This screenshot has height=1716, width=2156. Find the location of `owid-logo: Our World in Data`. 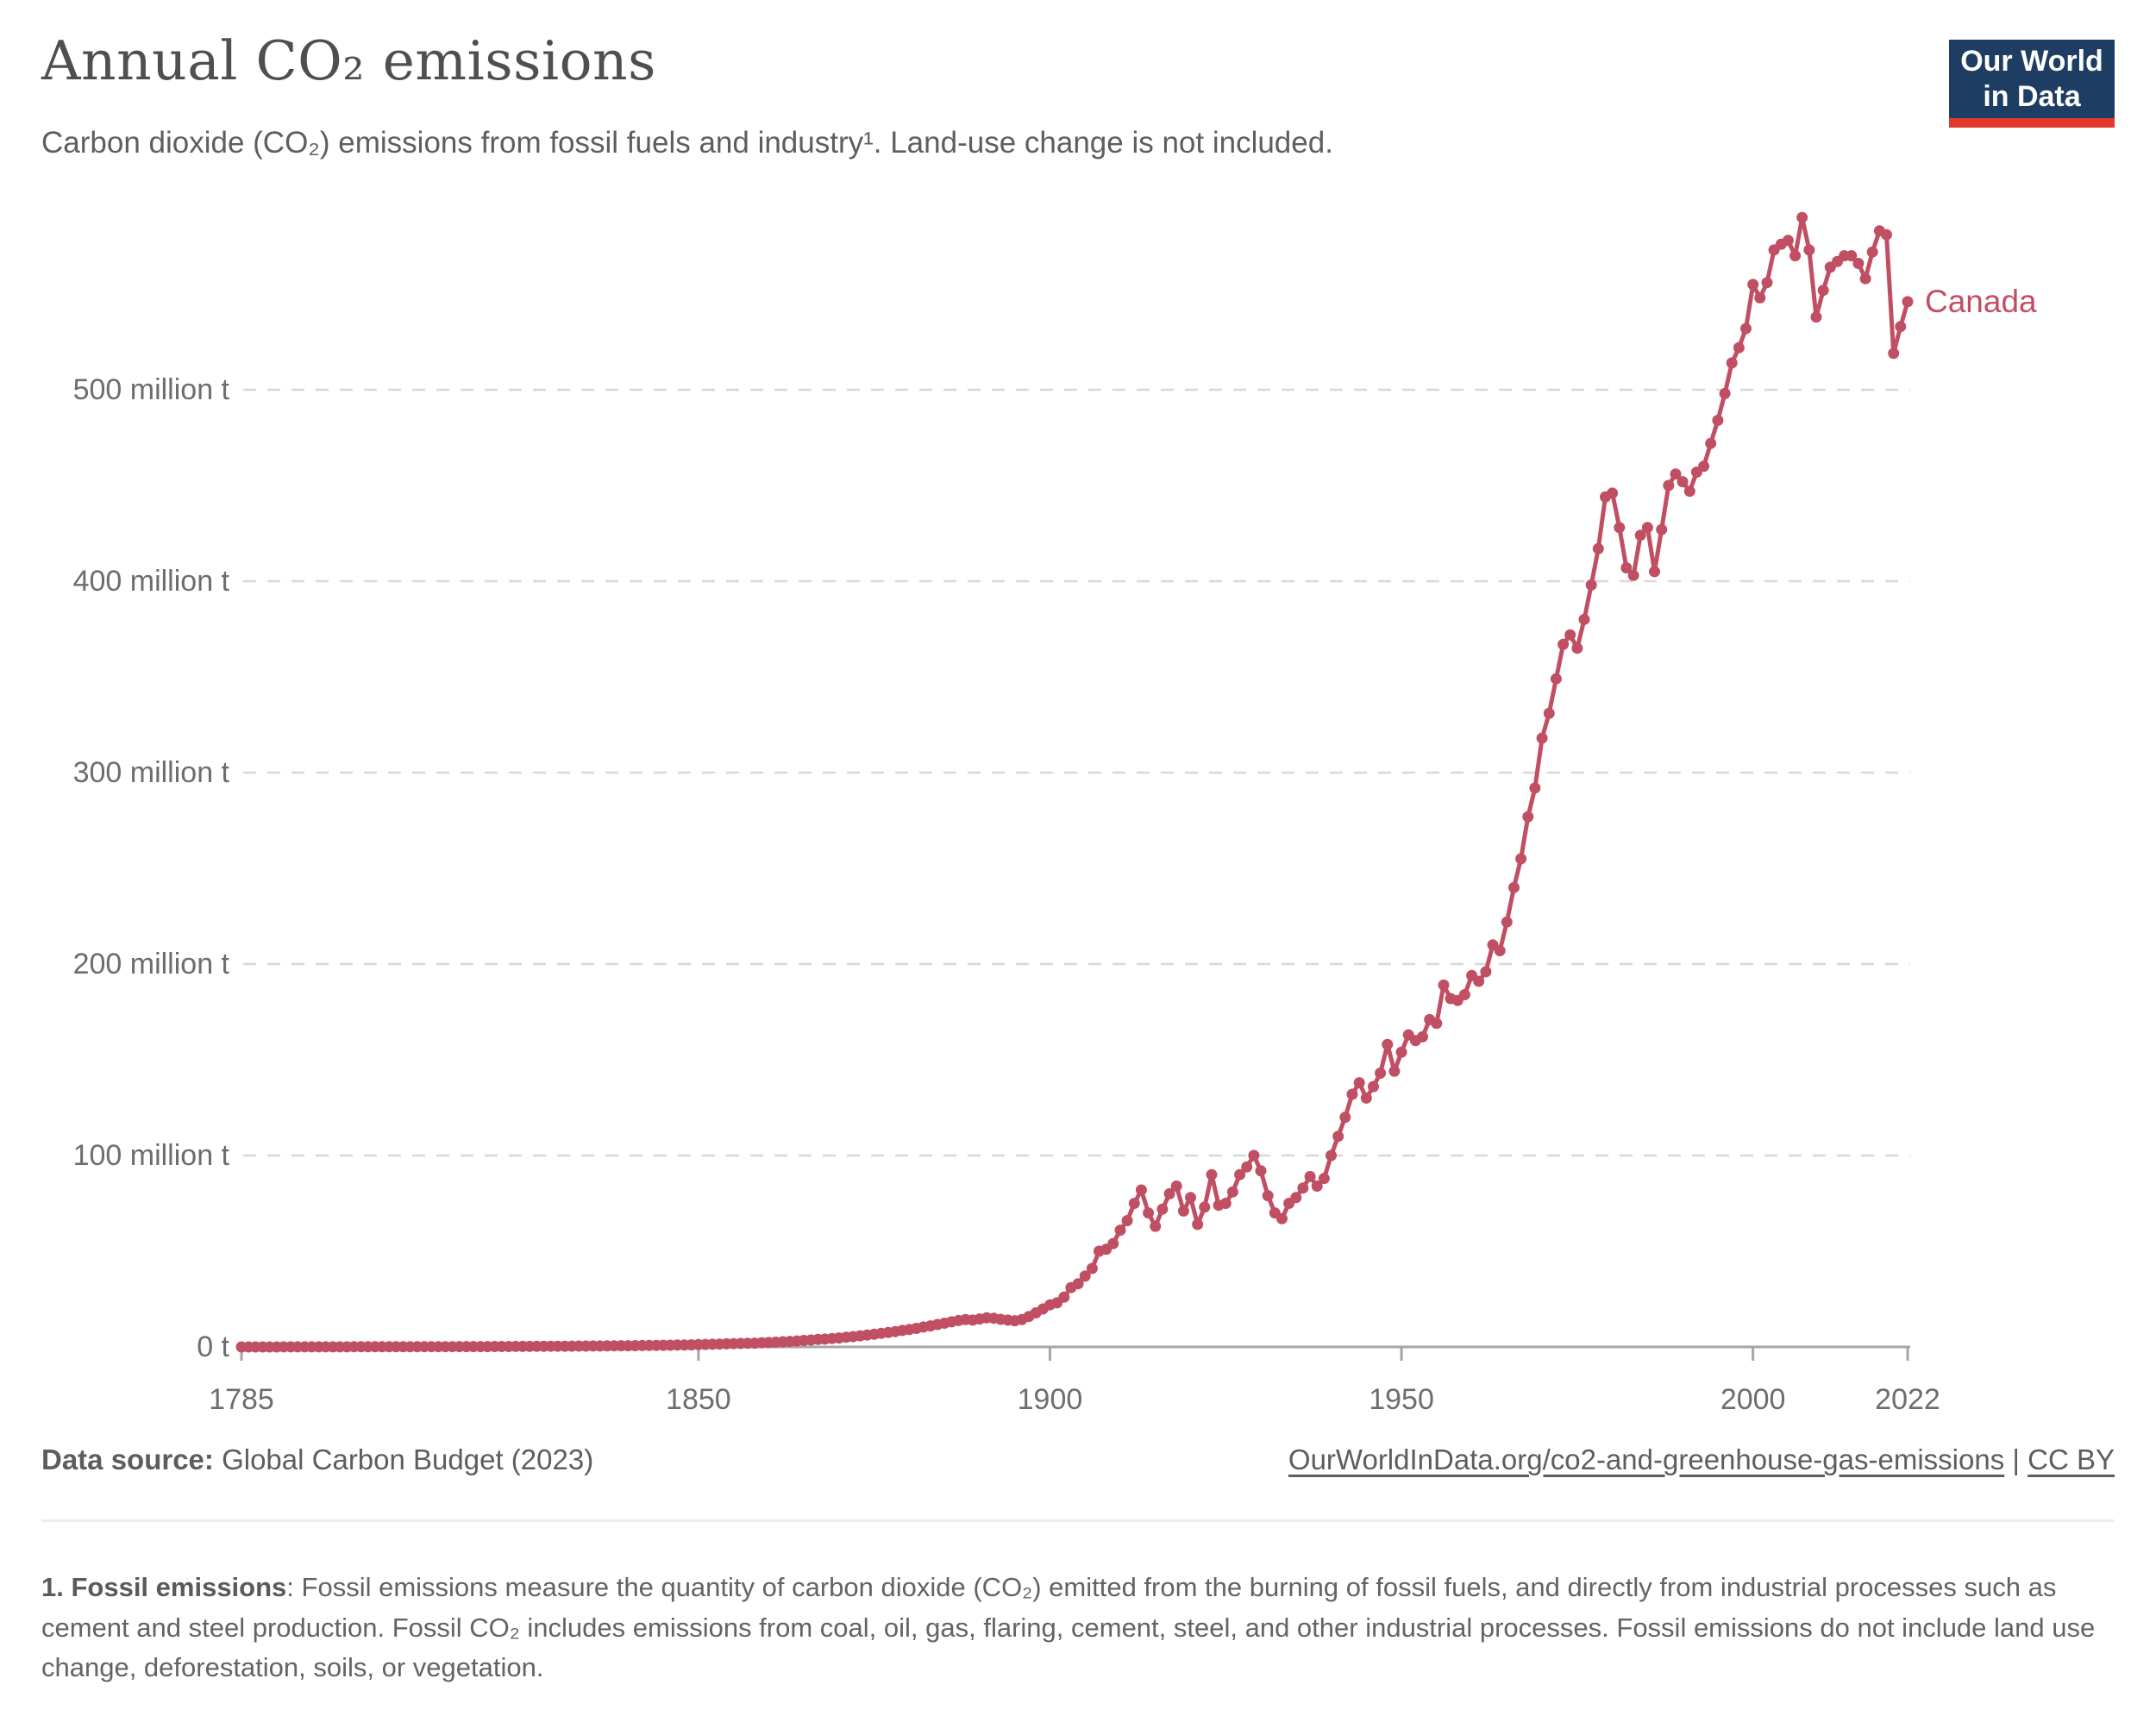

owid-logo: Our World in Data is located at coordinates (2032, 84).